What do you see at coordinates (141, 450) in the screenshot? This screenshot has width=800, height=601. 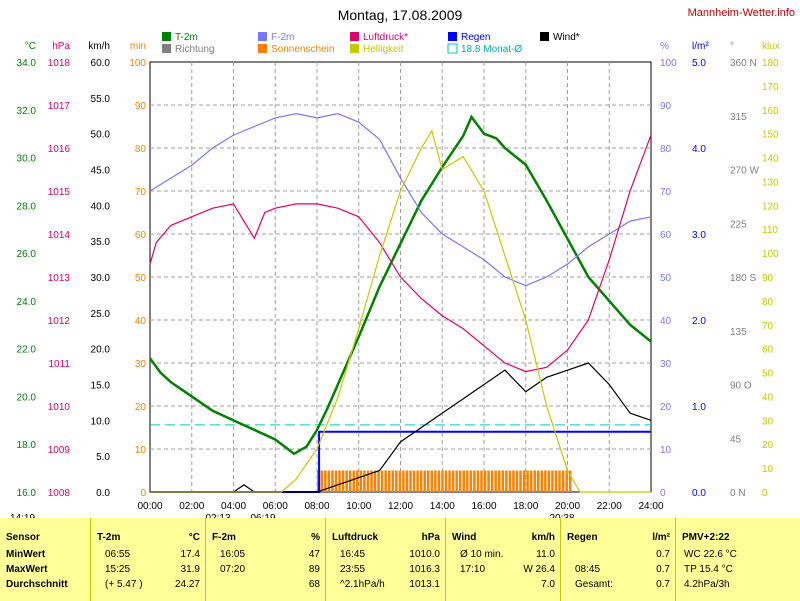 I see `sun-tick-label: 10` at bounding box center [141, 450].